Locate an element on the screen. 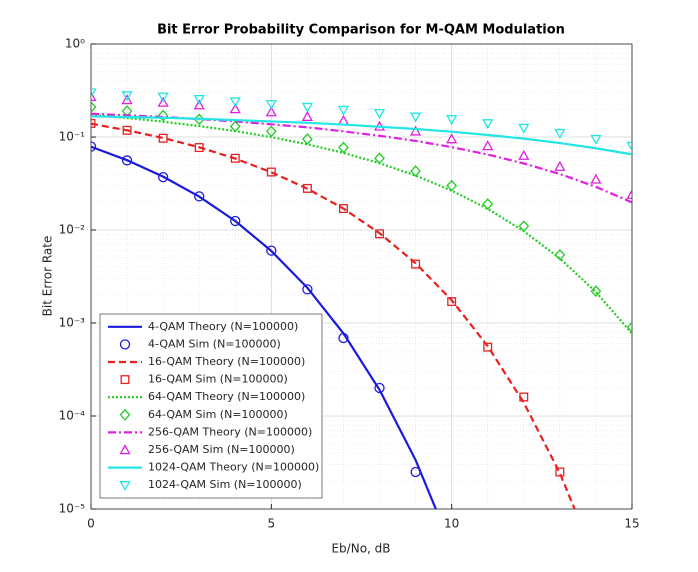 This screenshot has width=698, height=572. legend-entry: 16-QAM Theory (N=100000) is located at coordinates (206, 361).